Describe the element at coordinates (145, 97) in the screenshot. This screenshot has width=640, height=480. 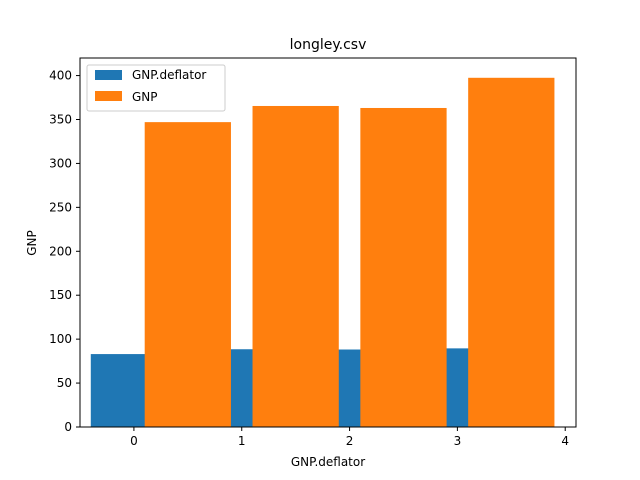
I see `legend-label-gnp: GNP` at that location.